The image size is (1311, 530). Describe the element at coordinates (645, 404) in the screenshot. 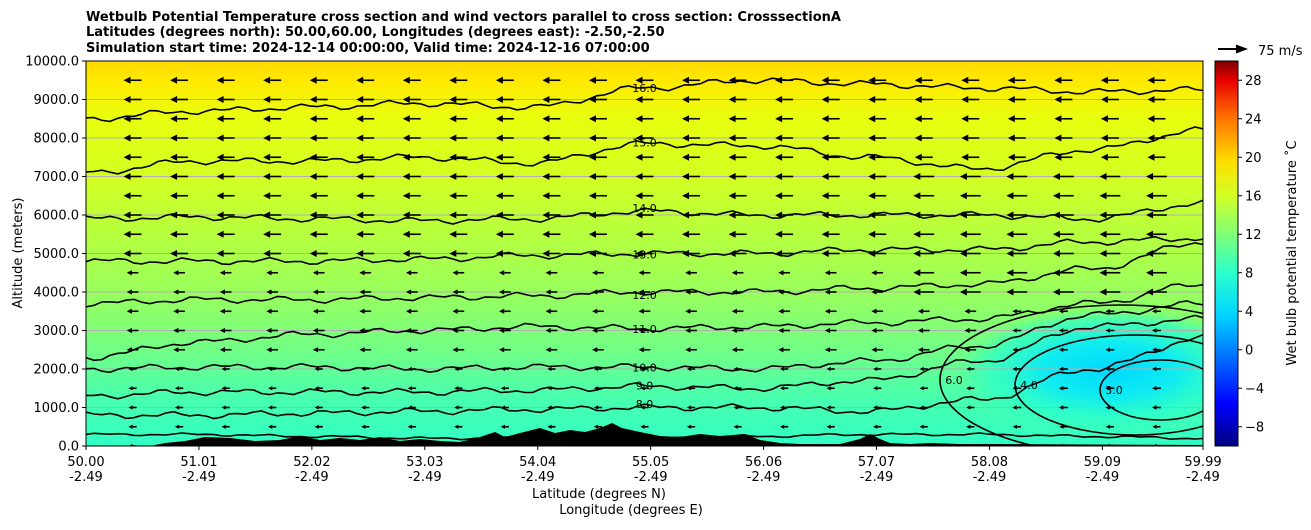

I see `contour-label: 8.0` at that location.